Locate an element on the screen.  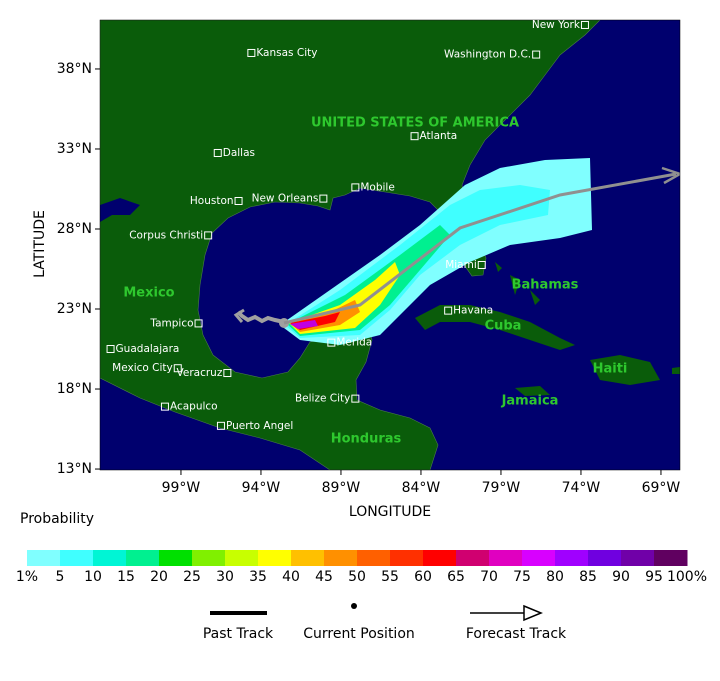
city-label: Houston is located at coordinates (212, 201).